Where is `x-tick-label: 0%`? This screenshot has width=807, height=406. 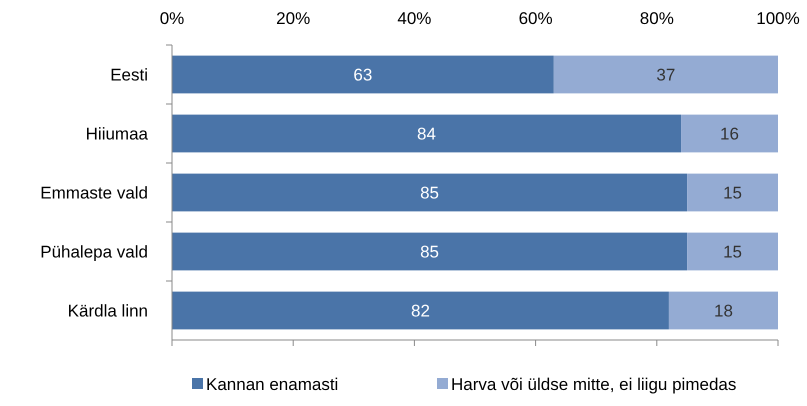
x-tick-label: 0% is located at coordinates (172, 18).